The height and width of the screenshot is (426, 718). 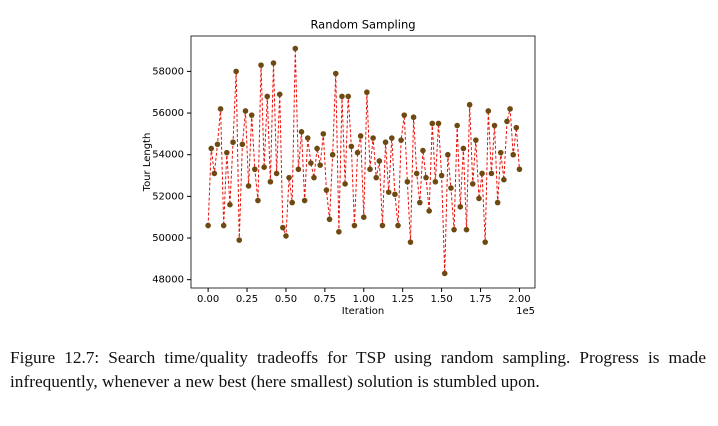 What do you see at coordinates (247, 299) in the screenshot?
I see `x-tick-label: 0.25` at bounding box center [247, 299].